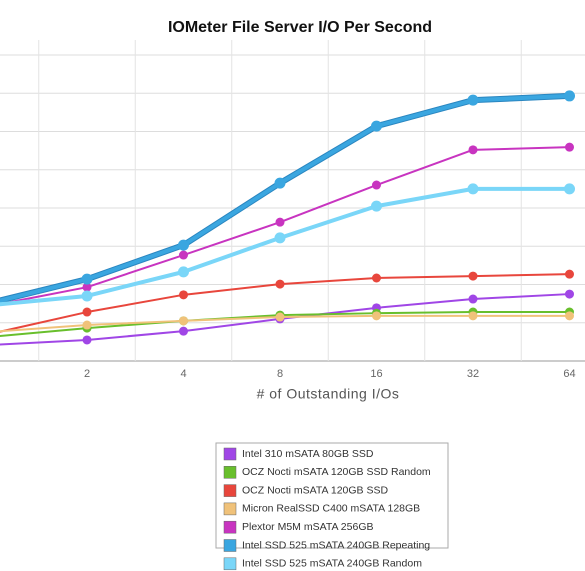  I want to click on legend-label: OCZ Nocti mSATA 120GB SSD Random, so click(336, 472).